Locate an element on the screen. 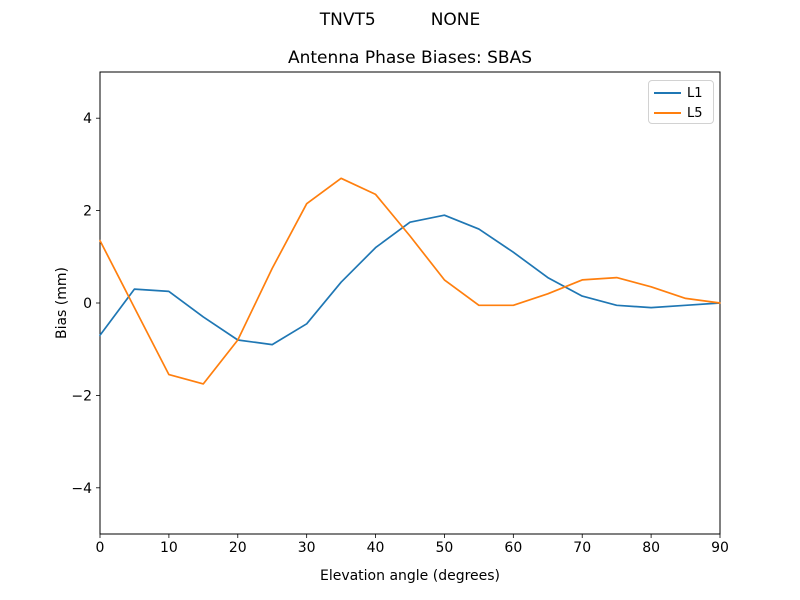 The height and width of the screenshot is (600, 800). x-tick-label: 70 is located at coordinates (582, 548).